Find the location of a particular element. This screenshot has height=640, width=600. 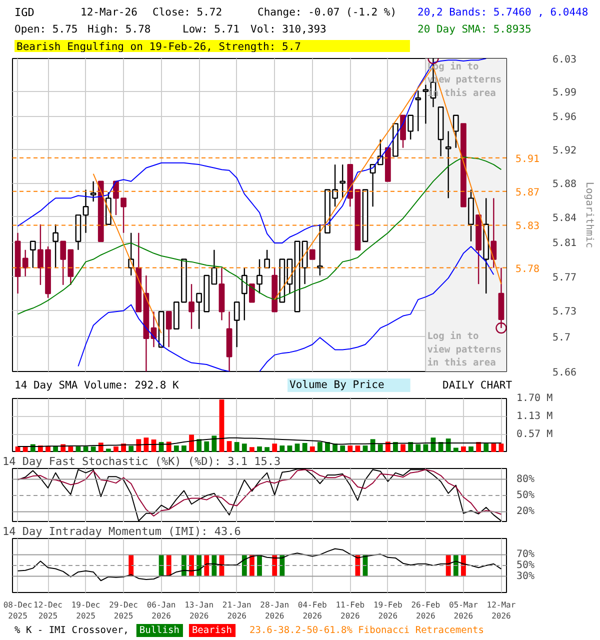

text: Bullish is located at coordinates (159, 630).